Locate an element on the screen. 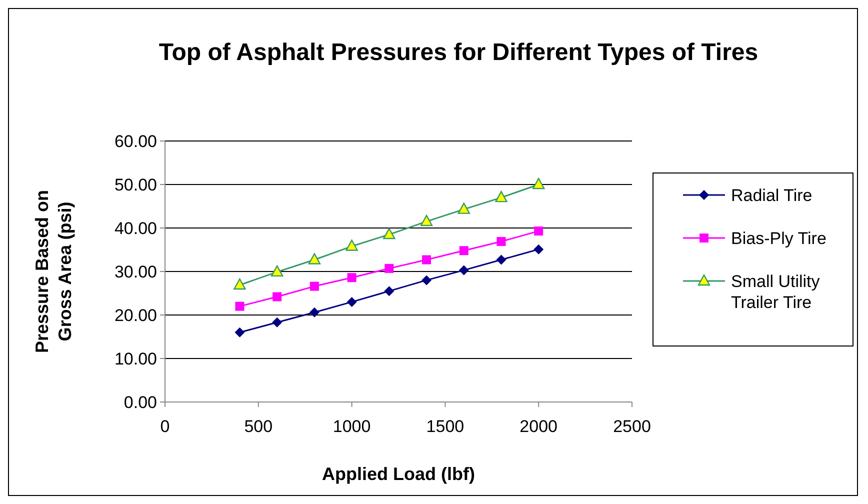  x-tick-label: 1000 is located at coordinates (351, 426).